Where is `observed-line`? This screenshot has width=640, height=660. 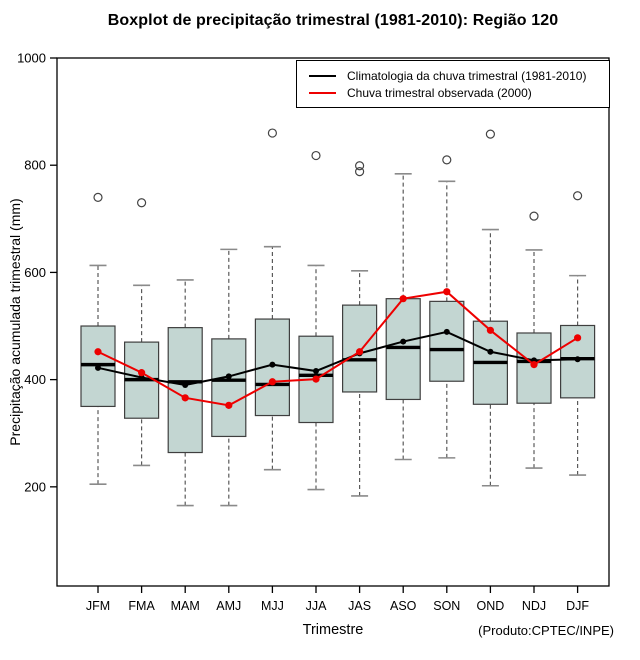
observed-line is located at coordinates (338, 348).